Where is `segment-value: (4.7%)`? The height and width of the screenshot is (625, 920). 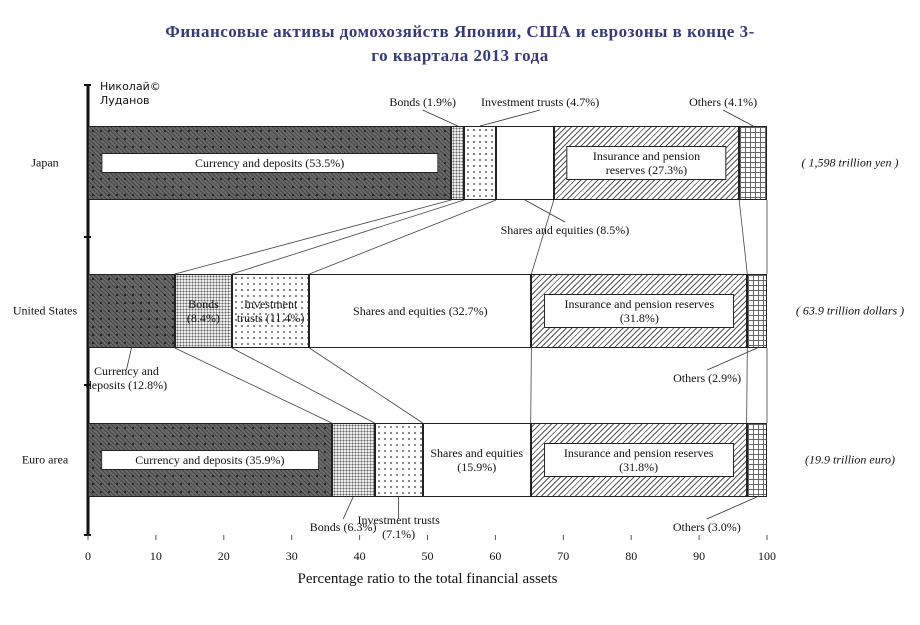
segment-value: (4.7%) is located at coordinates (583, 102).